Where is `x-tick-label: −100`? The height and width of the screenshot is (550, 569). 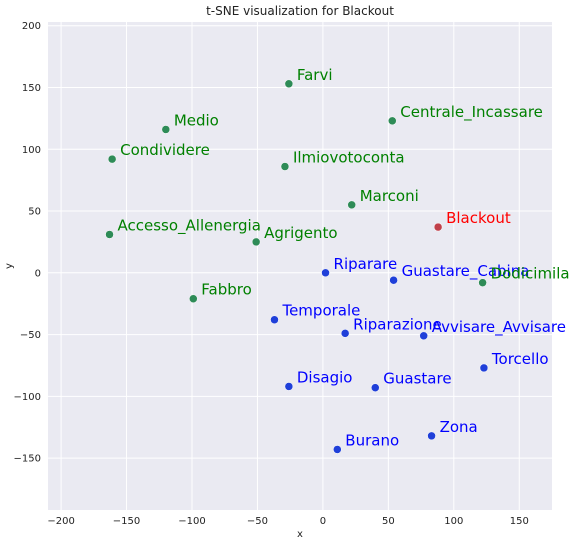
x-tick-label: −100 is located at coordinates (191, 521).